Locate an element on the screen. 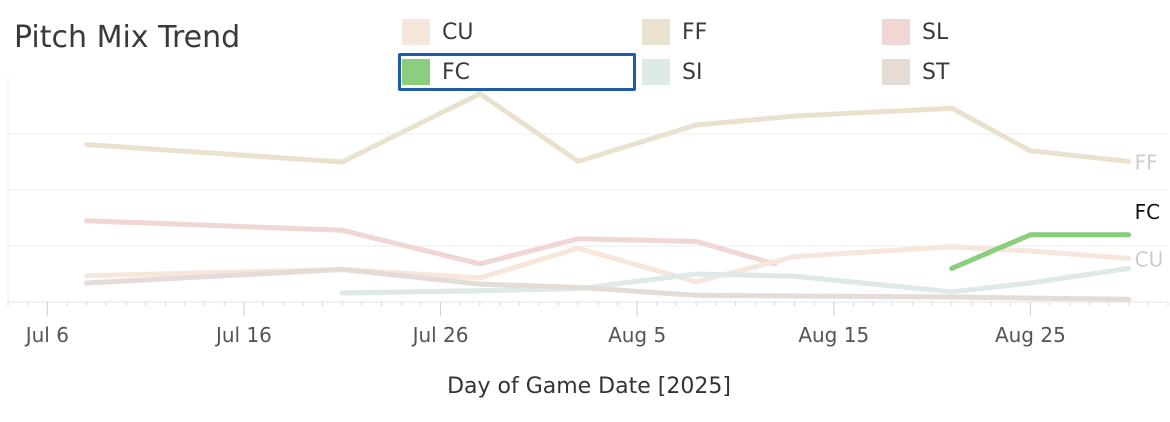 The width and height of the screenshot is (1170, 422). series-end-label-cu: CU is located at coordinates (1149, 259).